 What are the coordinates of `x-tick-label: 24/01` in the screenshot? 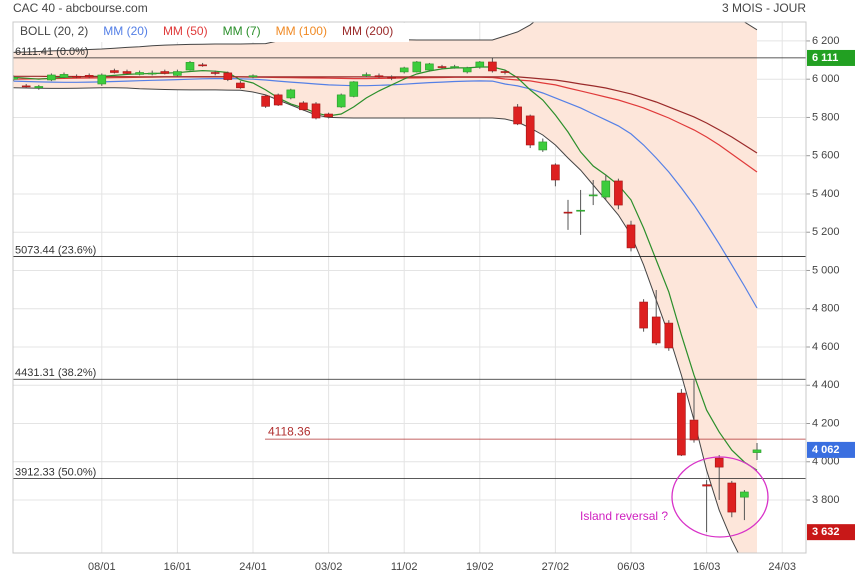 It's located at (253, 567).